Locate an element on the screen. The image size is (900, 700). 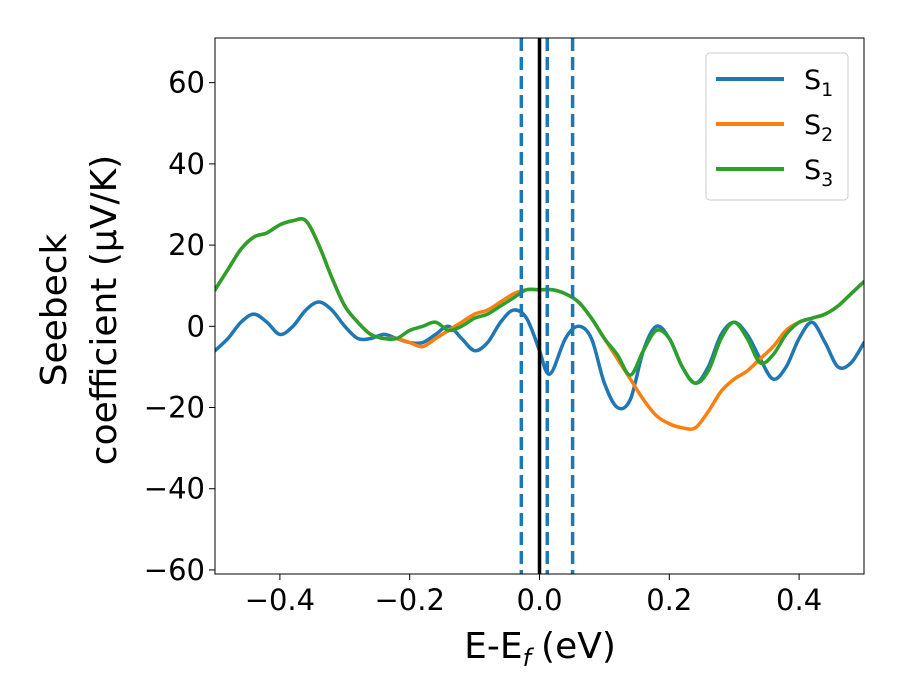
y-tick-label: 0 is located at coordinates (196, 326).